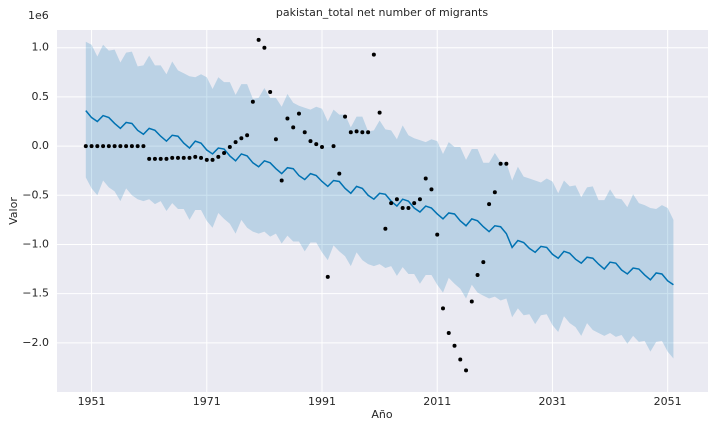 The image size is (720, 432). What do you see at coordinates (381, 414) in the screenshot?
I see `x-axis-label: Año` at bounding box center [381, 414].